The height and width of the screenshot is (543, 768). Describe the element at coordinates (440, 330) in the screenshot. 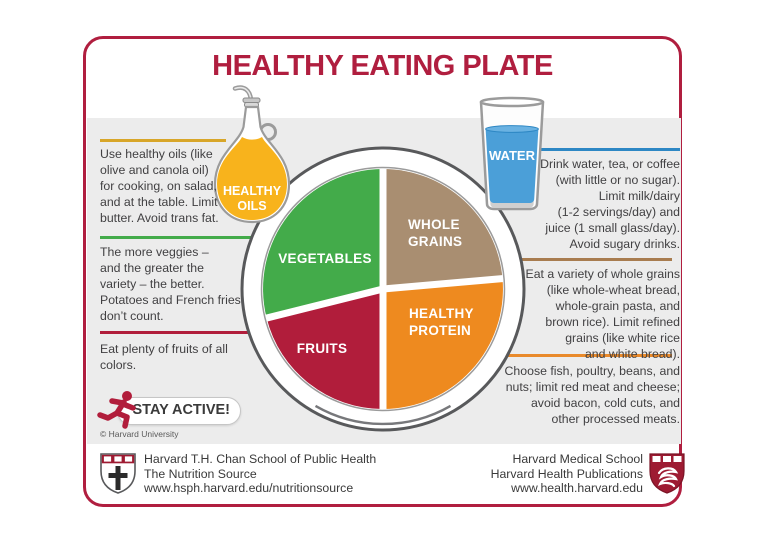

I see `healthy-protein-label-line2: PROTEIN` at that location.